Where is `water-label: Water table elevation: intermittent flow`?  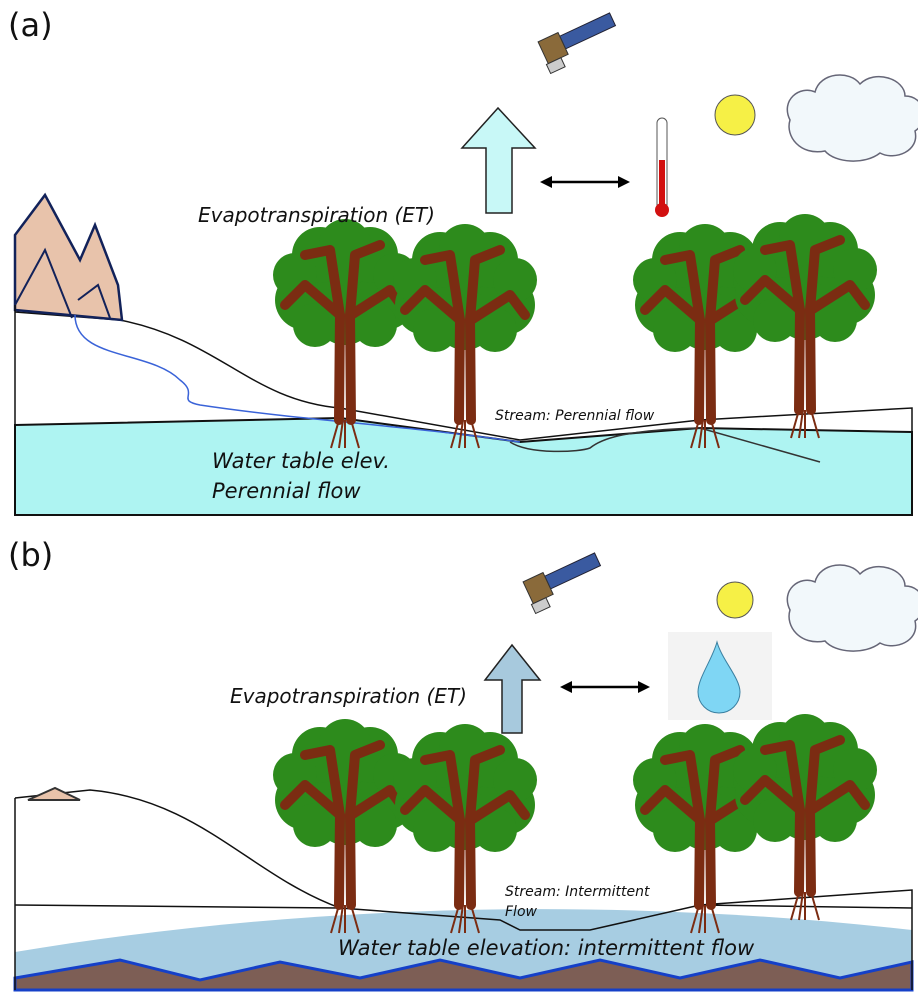
water-label: Water table elevation: intermittent flow is located at coordinates (546, 948).